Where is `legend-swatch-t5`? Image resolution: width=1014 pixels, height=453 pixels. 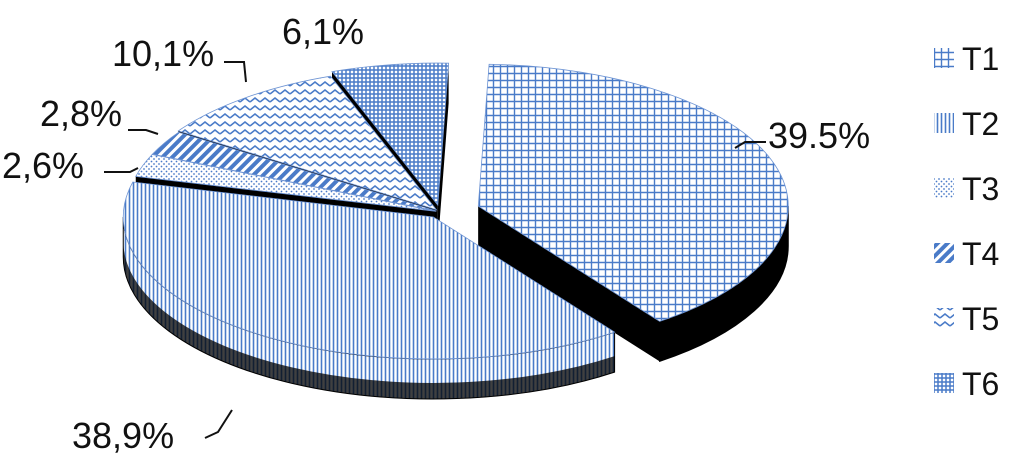
legend-swatch-t5 is located at coordinates (944, 318).